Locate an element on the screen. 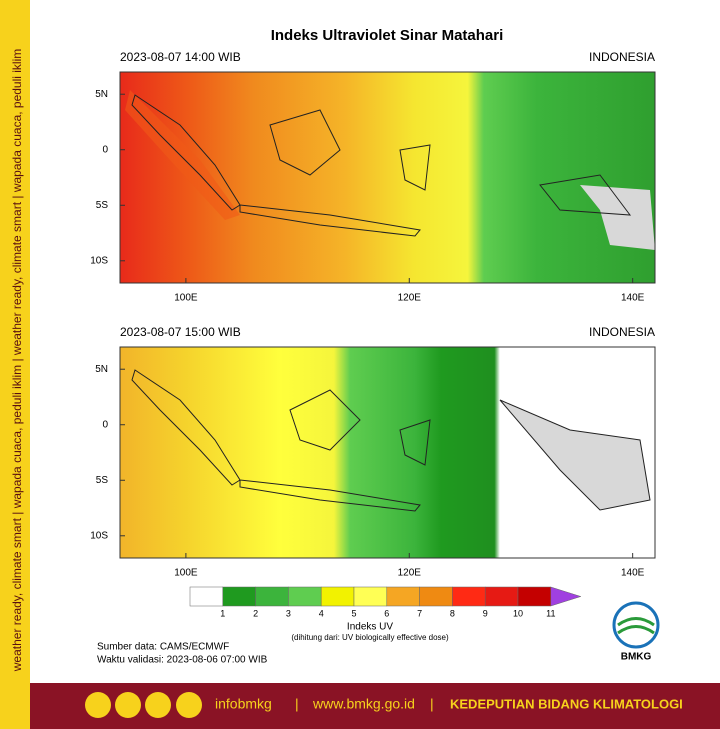  sidebar is located at coordinates (15, 364).